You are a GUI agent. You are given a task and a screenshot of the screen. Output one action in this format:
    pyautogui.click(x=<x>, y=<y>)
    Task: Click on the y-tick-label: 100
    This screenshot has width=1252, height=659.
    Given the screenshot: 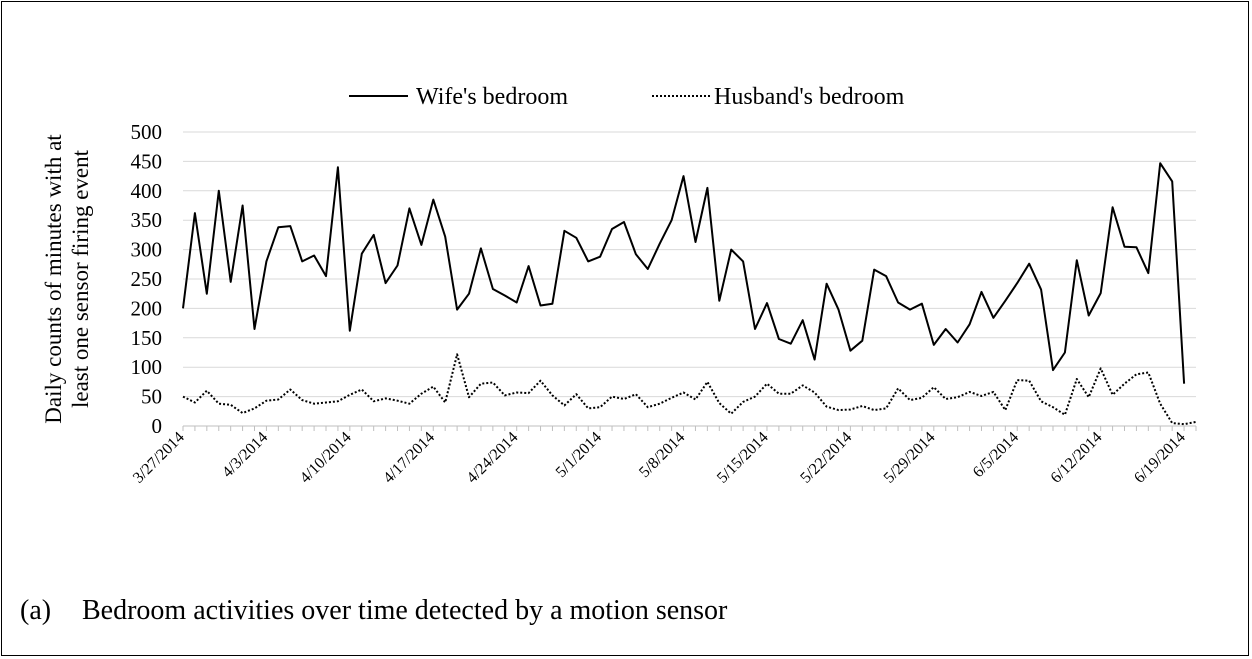 What is the action you would take?
    pyautogui.click(x=147, y=367)
    